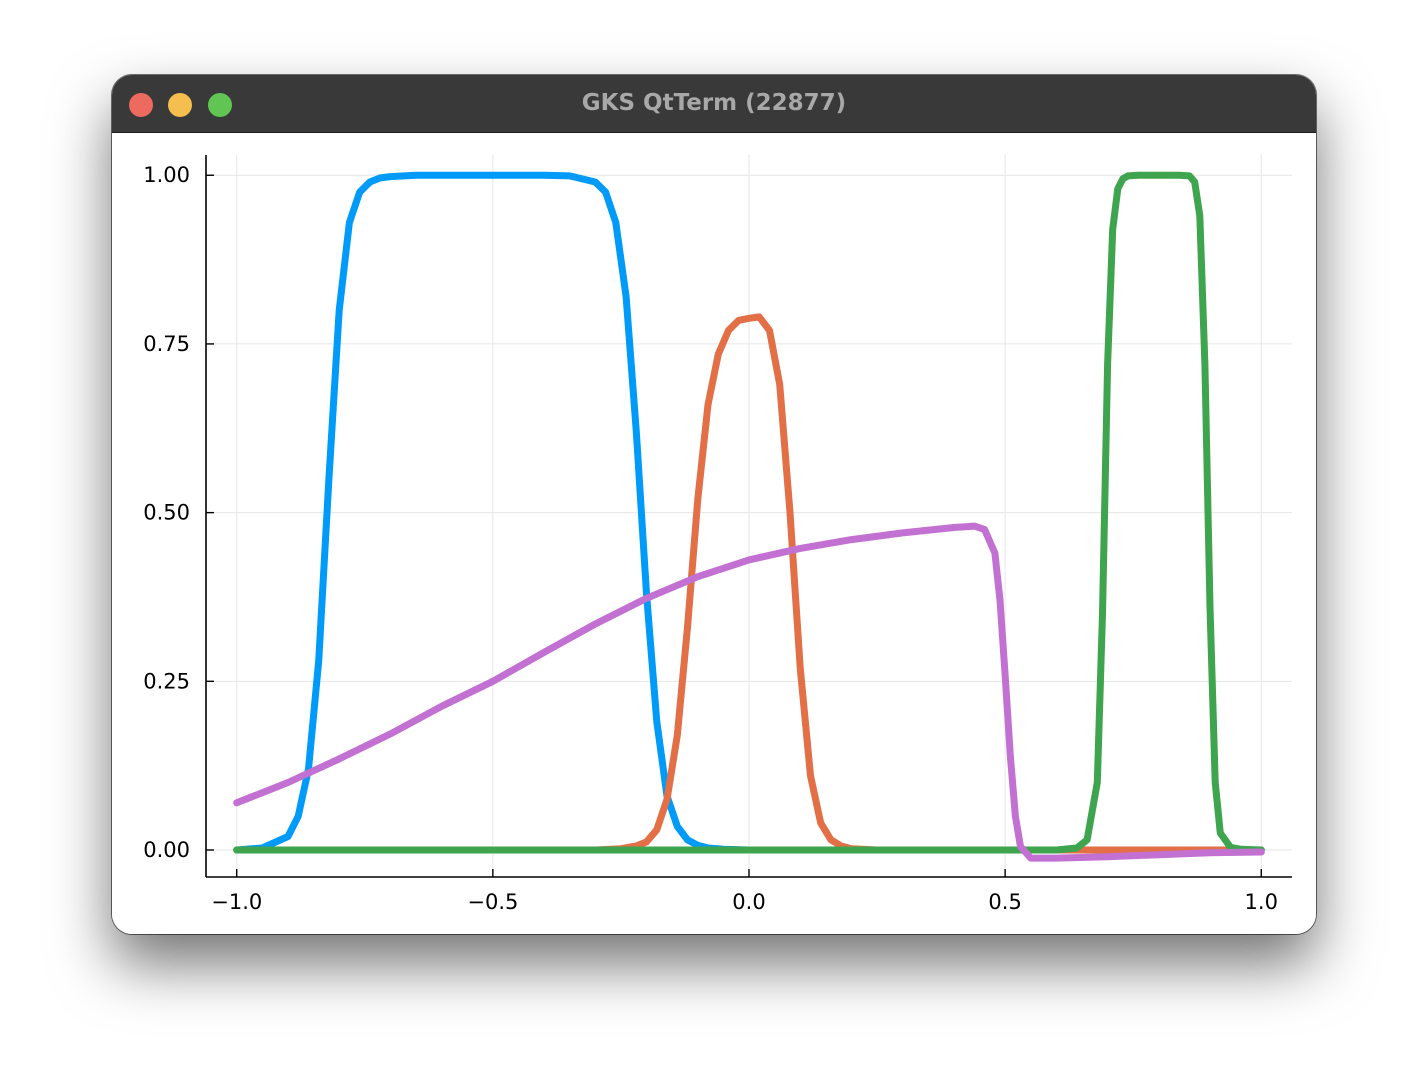 This screenshot has width=1428, height=1082. I want to click on x-tick-label: −1.0, so click(236, 902).